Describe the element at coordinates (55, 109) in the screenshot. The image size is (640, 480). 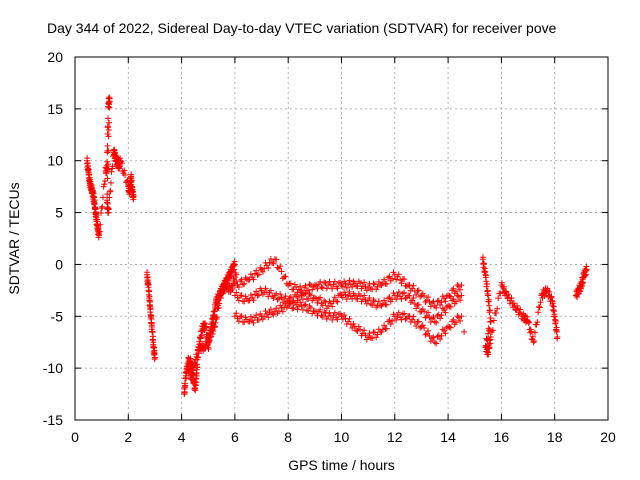
I see `y-tick-label: 15` at that location.